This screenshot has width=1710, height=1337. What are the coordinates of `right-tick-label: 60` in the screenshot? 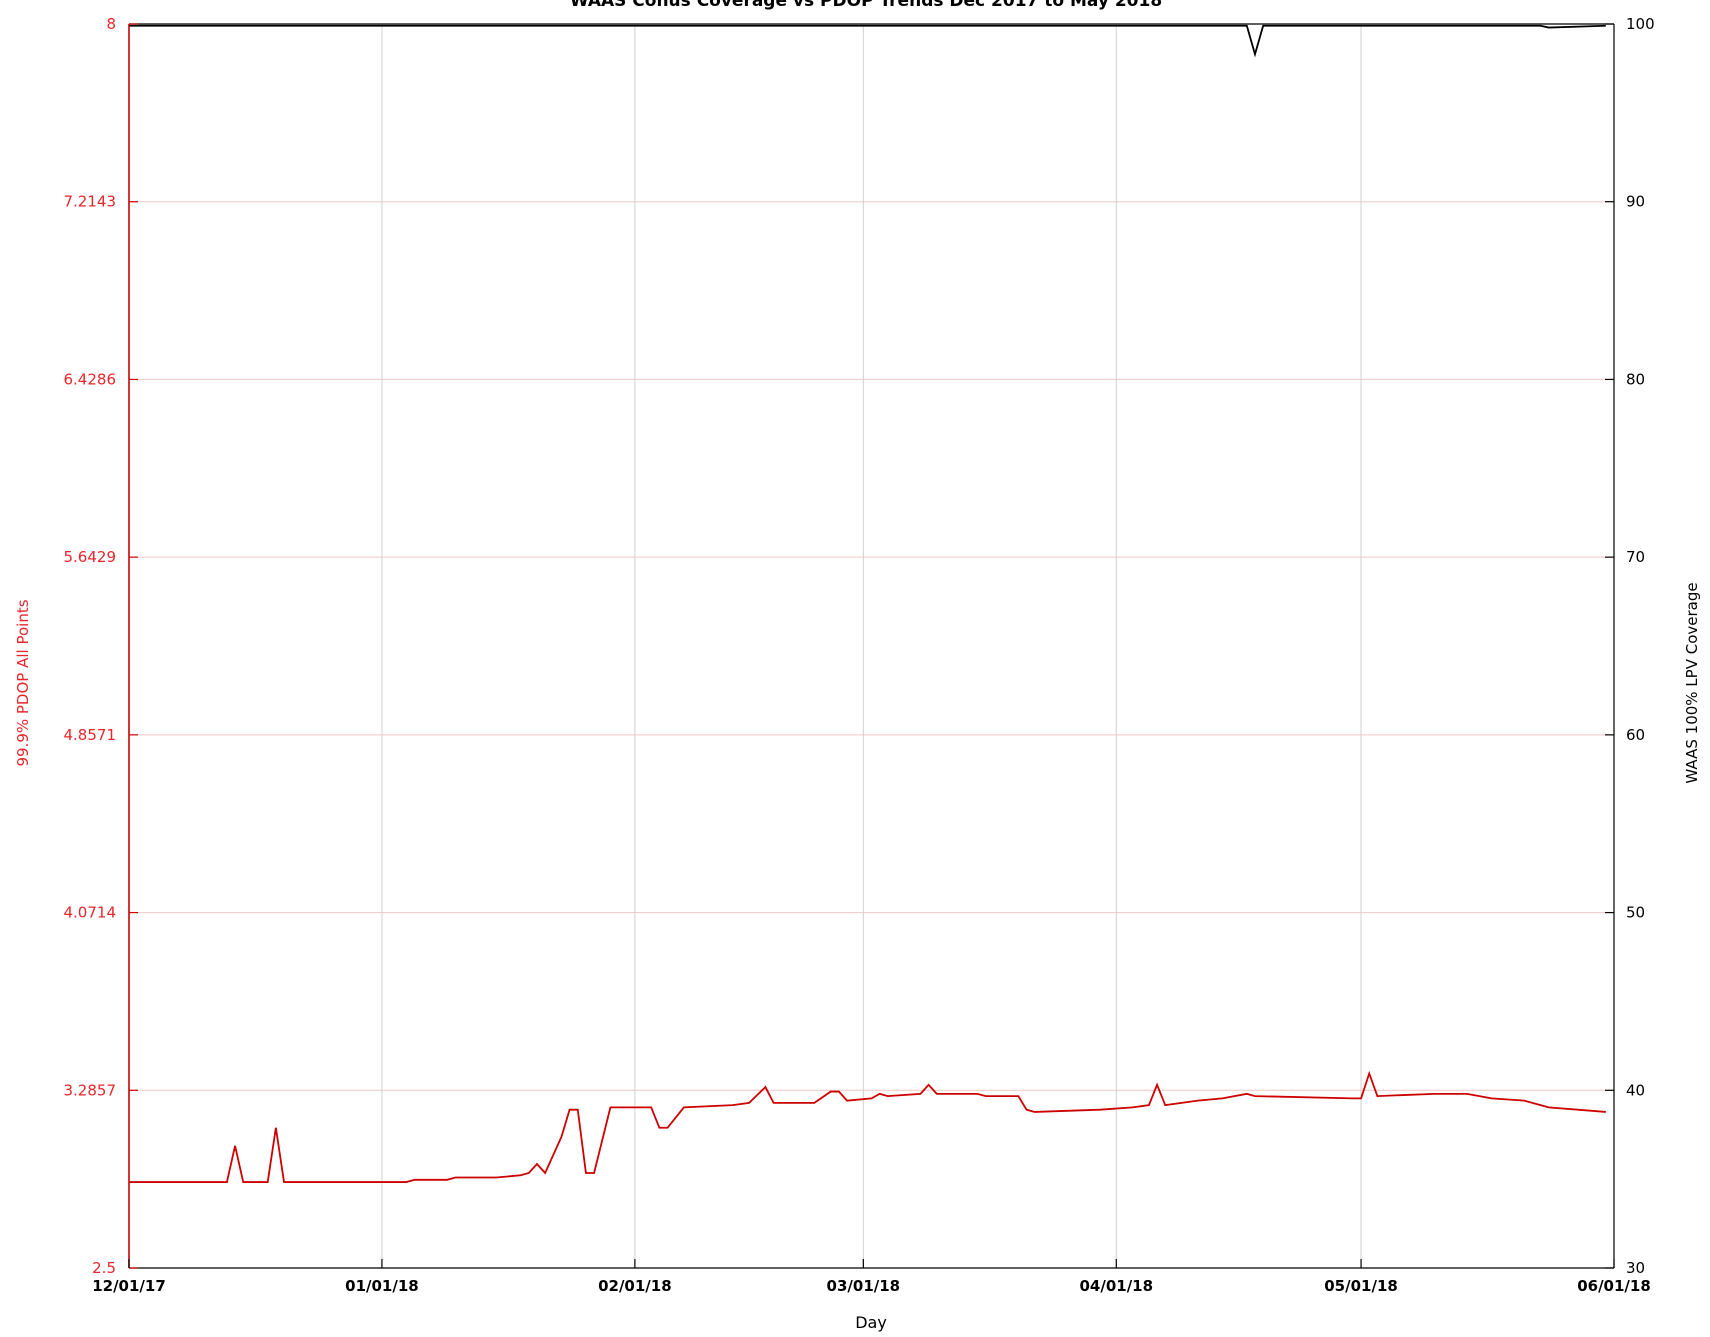 It's located at (1635, 735).